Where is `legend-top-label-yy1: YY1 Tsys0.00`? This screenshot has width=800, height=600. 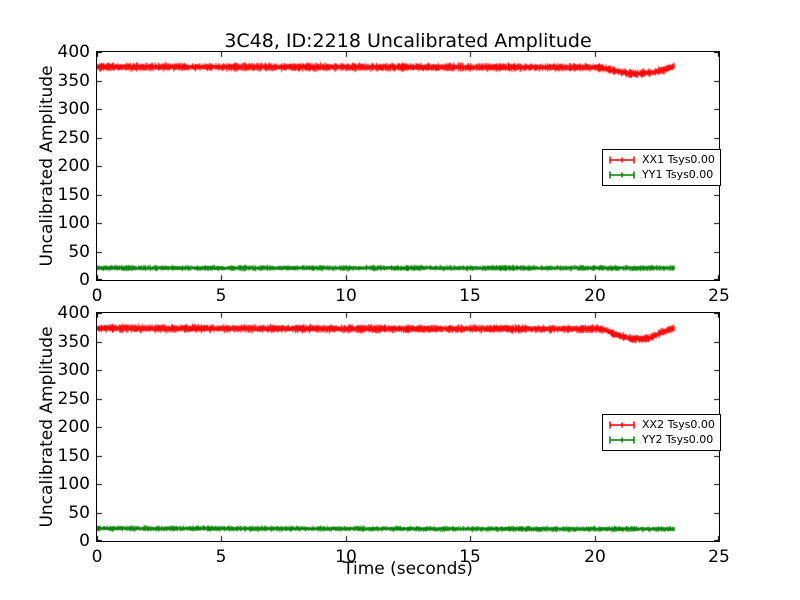
legend-top-label-yy1: YY1 Tsys0.00 is located at coordinates (678, 174).